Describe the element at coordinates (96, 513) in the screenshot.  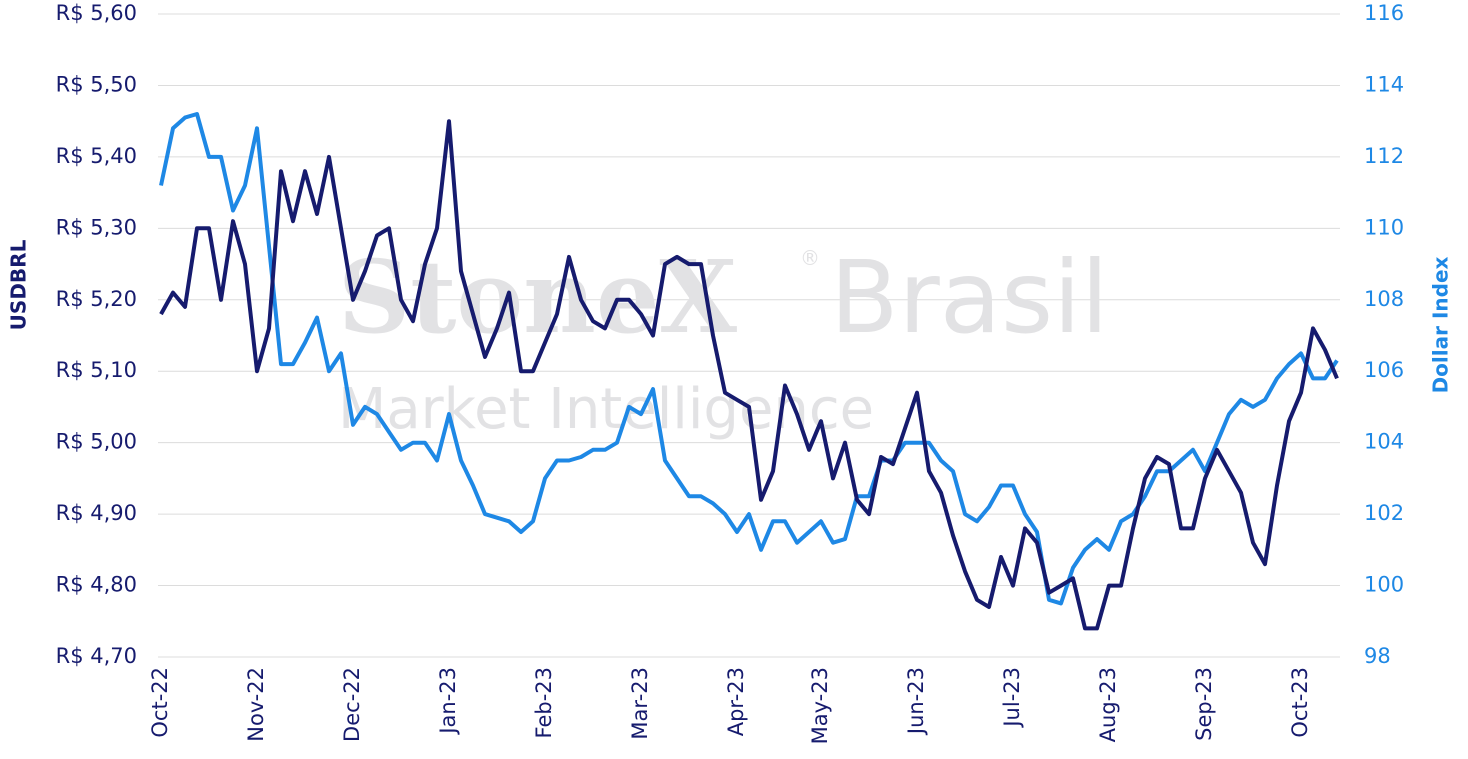
I see `y-tick-label: R$ 4,90` at that location.